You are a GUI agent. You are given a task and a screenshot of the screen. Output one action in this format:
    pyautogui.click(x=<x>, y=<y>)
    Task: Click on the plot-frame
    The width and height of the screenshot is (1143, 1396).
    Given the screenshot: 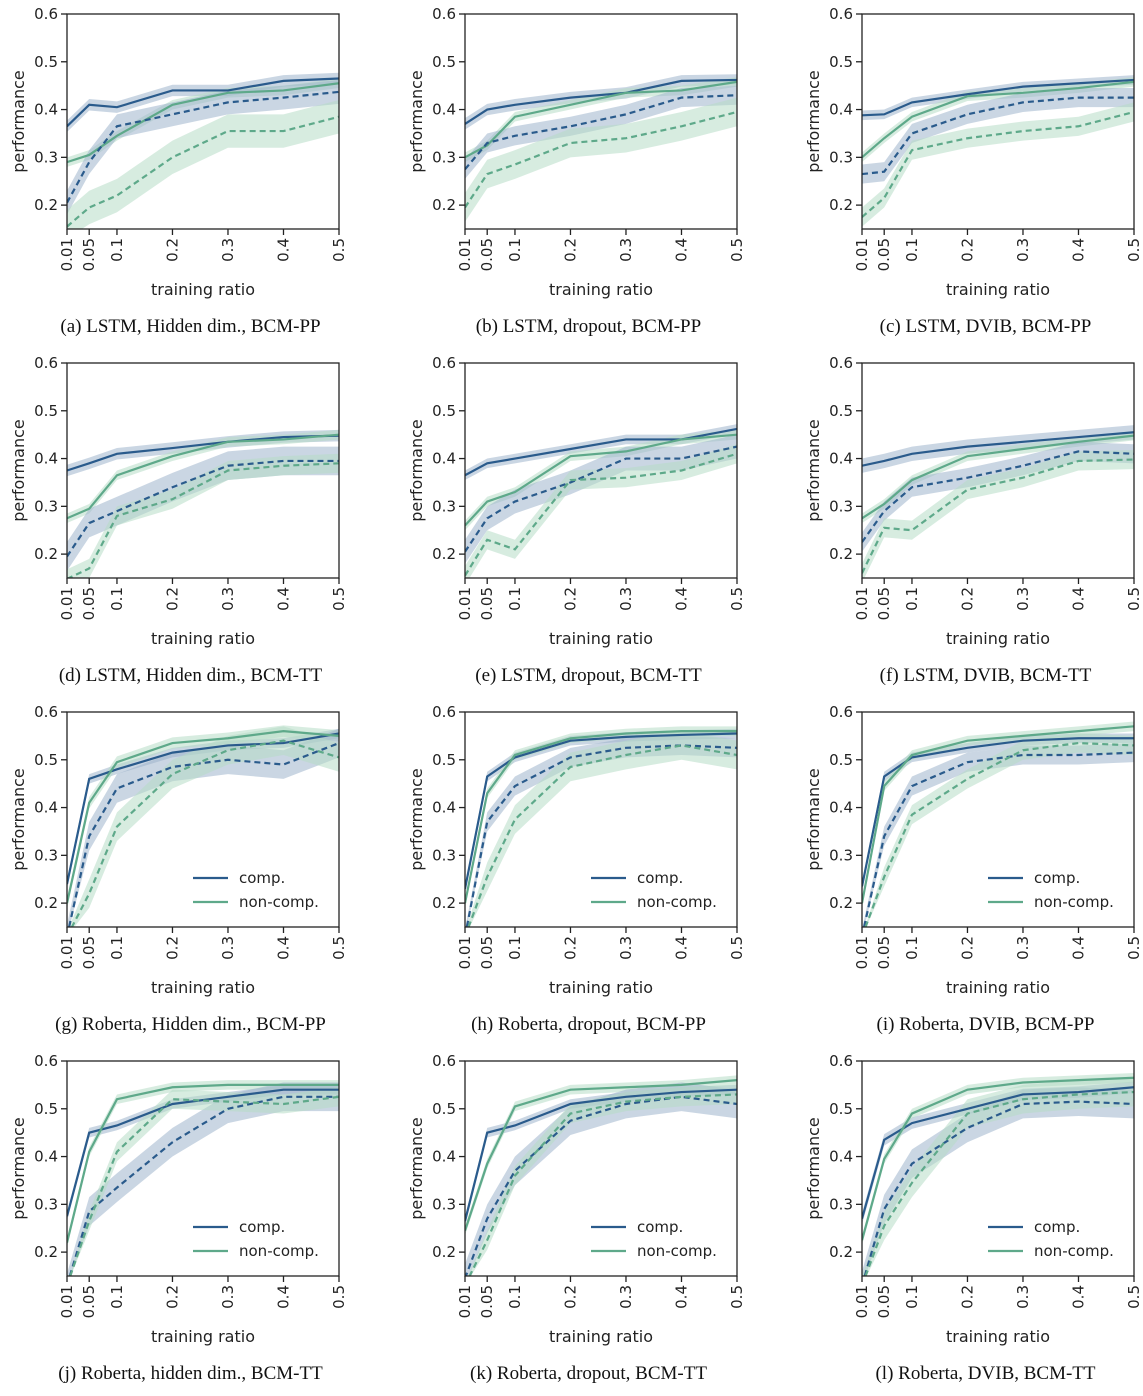 What is the action you would take?
    pyautogui.click(x=203, y=470)
    